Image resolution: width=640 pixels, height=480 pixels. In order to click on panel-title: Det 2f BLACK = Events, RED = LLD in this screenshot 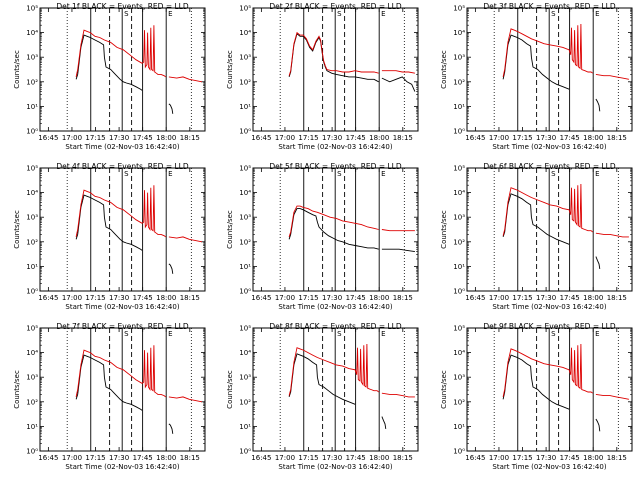, I will do `click(335, 6)`.